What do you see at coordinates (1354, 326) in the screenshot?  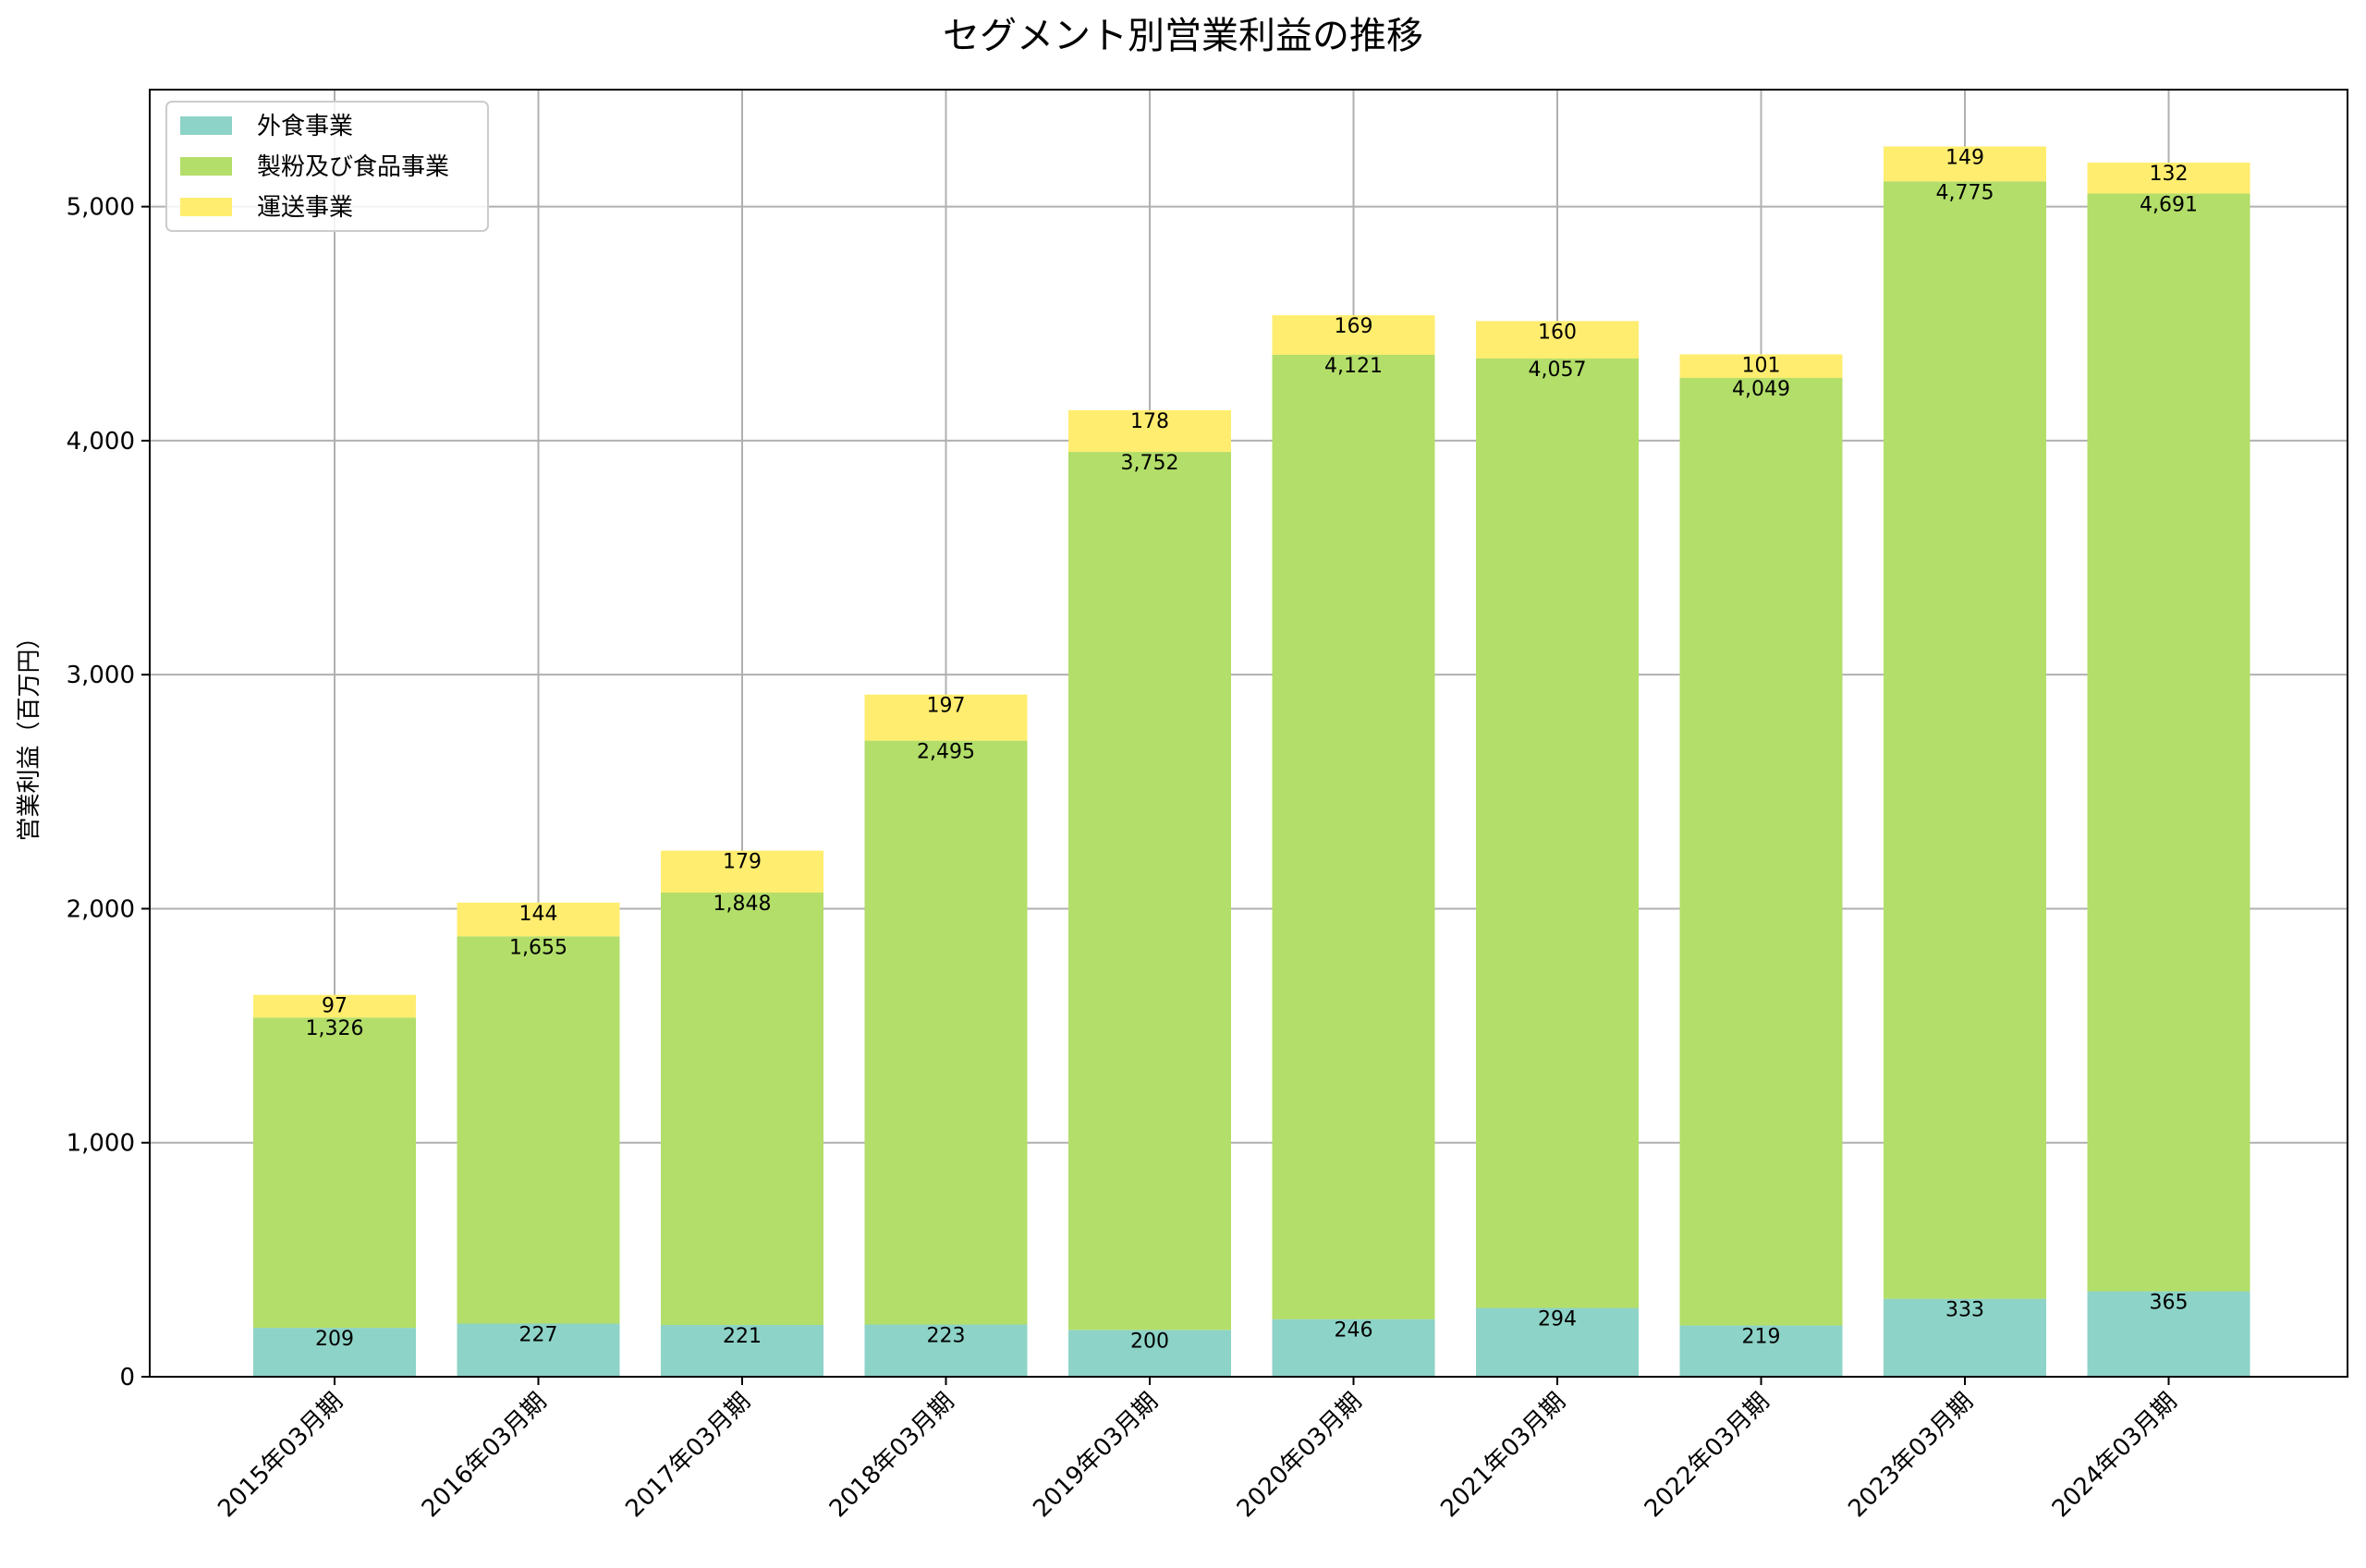 I see `data-label: 169` at bounding box center [1354, 326].